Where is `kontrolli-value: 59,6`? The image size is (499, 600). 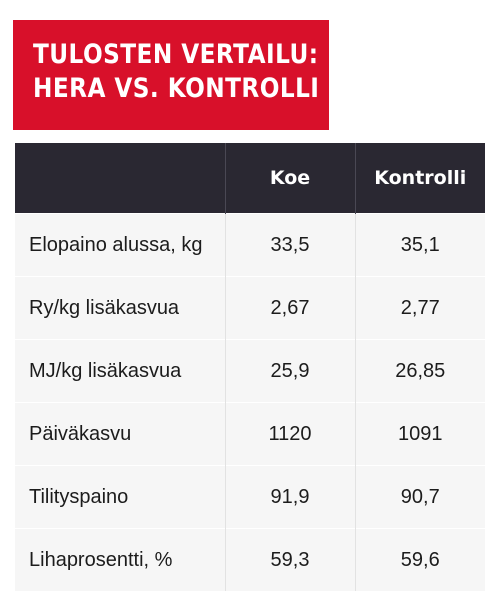
kontrolli-value: 59,6 is located at coordinates (419, 559).